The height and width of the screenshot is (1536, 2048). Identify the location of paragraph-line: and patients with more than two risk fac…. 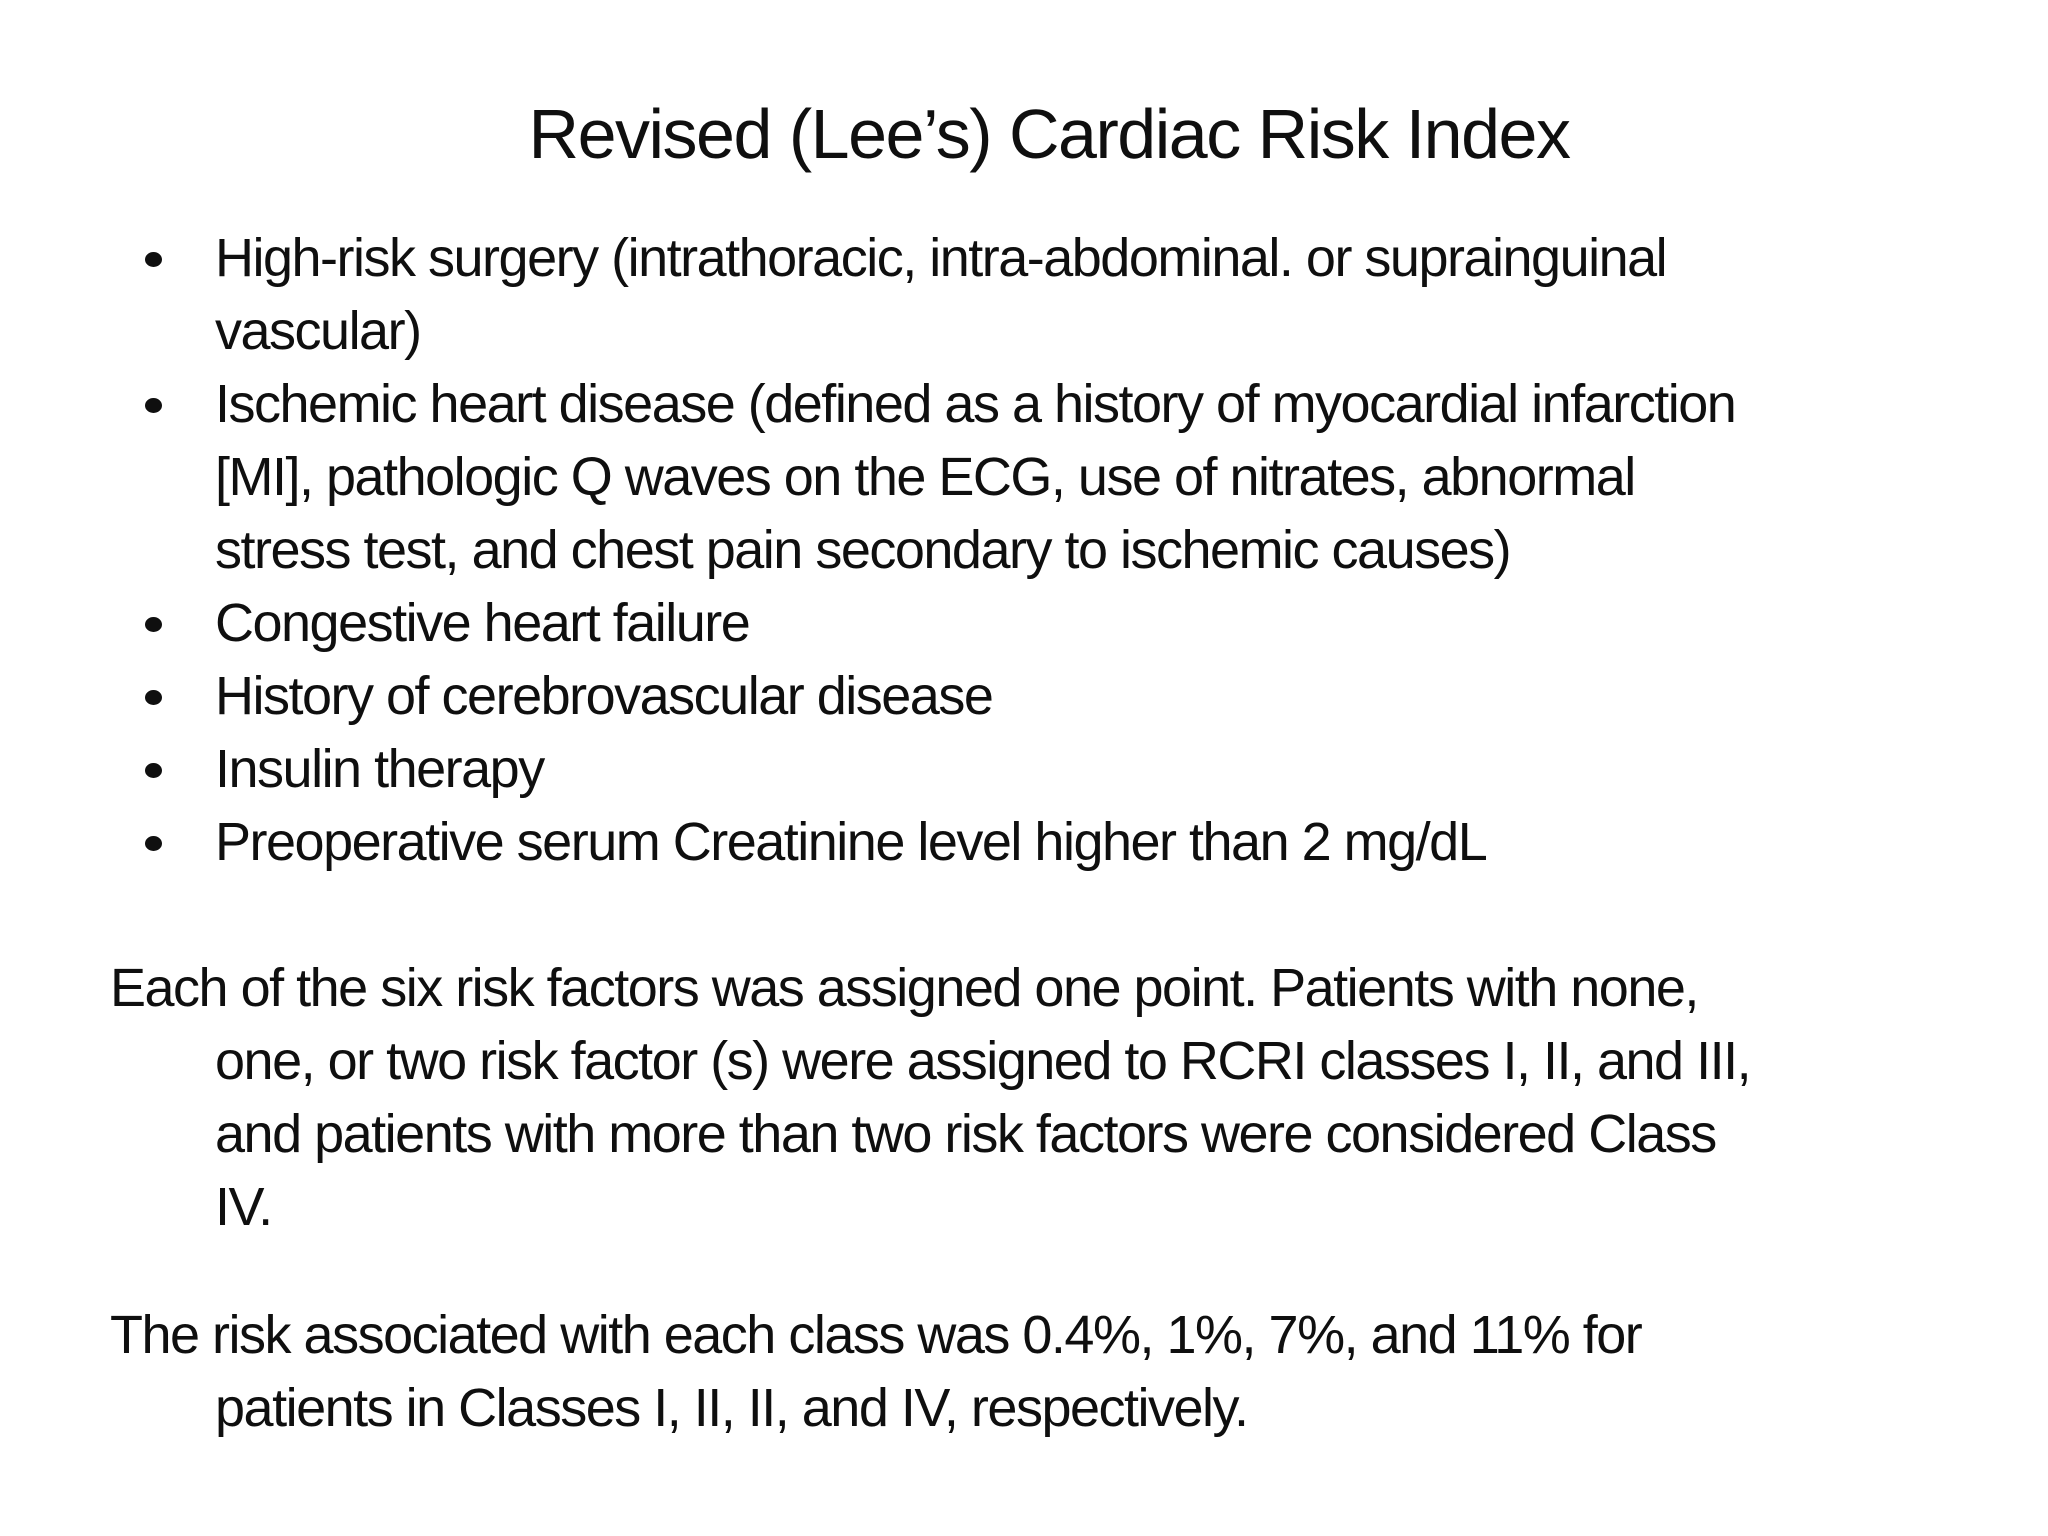
(966, 1134).